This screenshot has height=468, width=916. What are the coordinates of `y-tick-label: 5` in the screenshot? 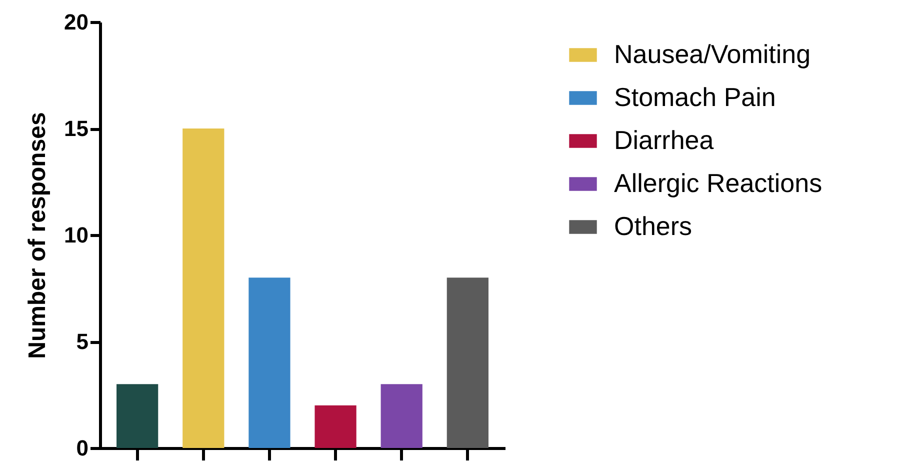 It's located at (82, 341).